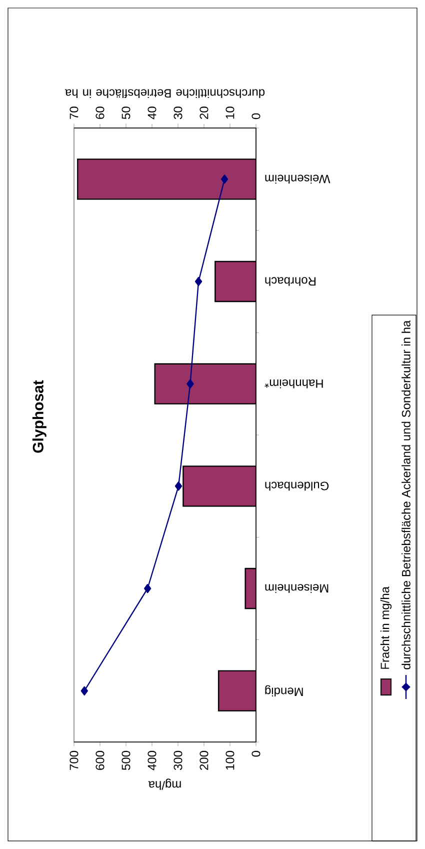 This screenshot has height=849, width=425. I want to click on x2-axis-title: durchschnittliche Betriebsfläche in ha, so click(164, 93).